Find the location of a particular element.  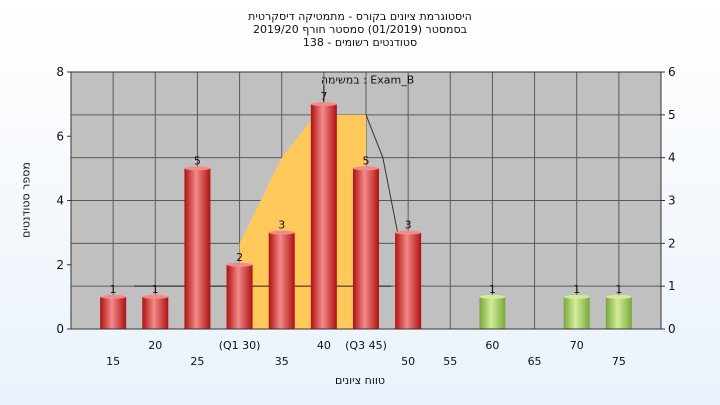

bar-value-label-25: 5 is located at coordinates (197, 160).